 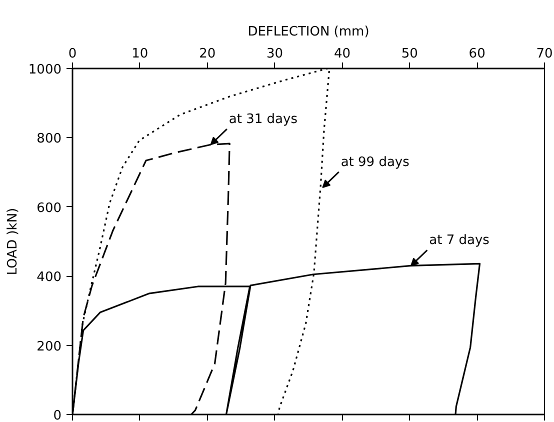 I want to click on annotation: at 31 days, so click(x=263, y=120).